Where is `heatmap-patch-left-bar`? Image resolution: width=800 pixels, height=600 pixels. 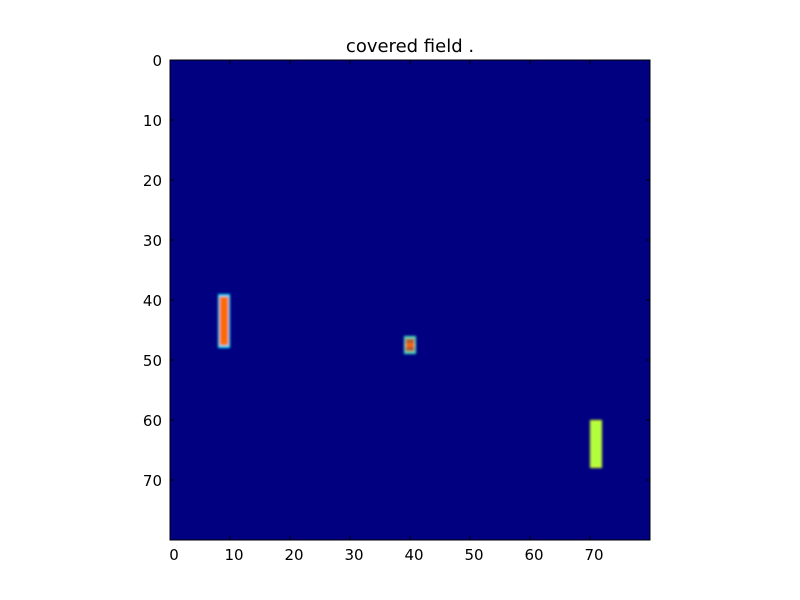 heatmap-patch-left-bar is located at coordinates (224, 321).